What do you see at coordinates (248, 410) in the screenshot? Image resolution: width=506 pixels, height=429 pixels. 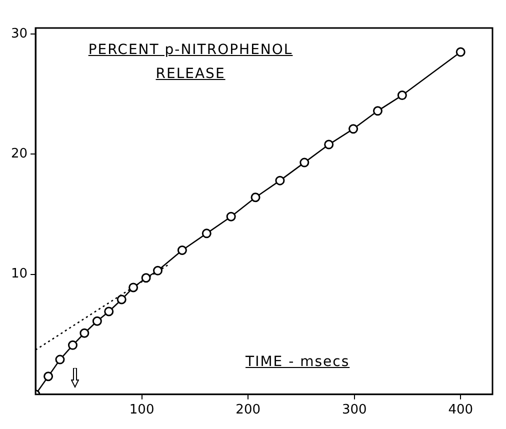 I see `x-tick-label: 200` at bounding box center [248, 410].